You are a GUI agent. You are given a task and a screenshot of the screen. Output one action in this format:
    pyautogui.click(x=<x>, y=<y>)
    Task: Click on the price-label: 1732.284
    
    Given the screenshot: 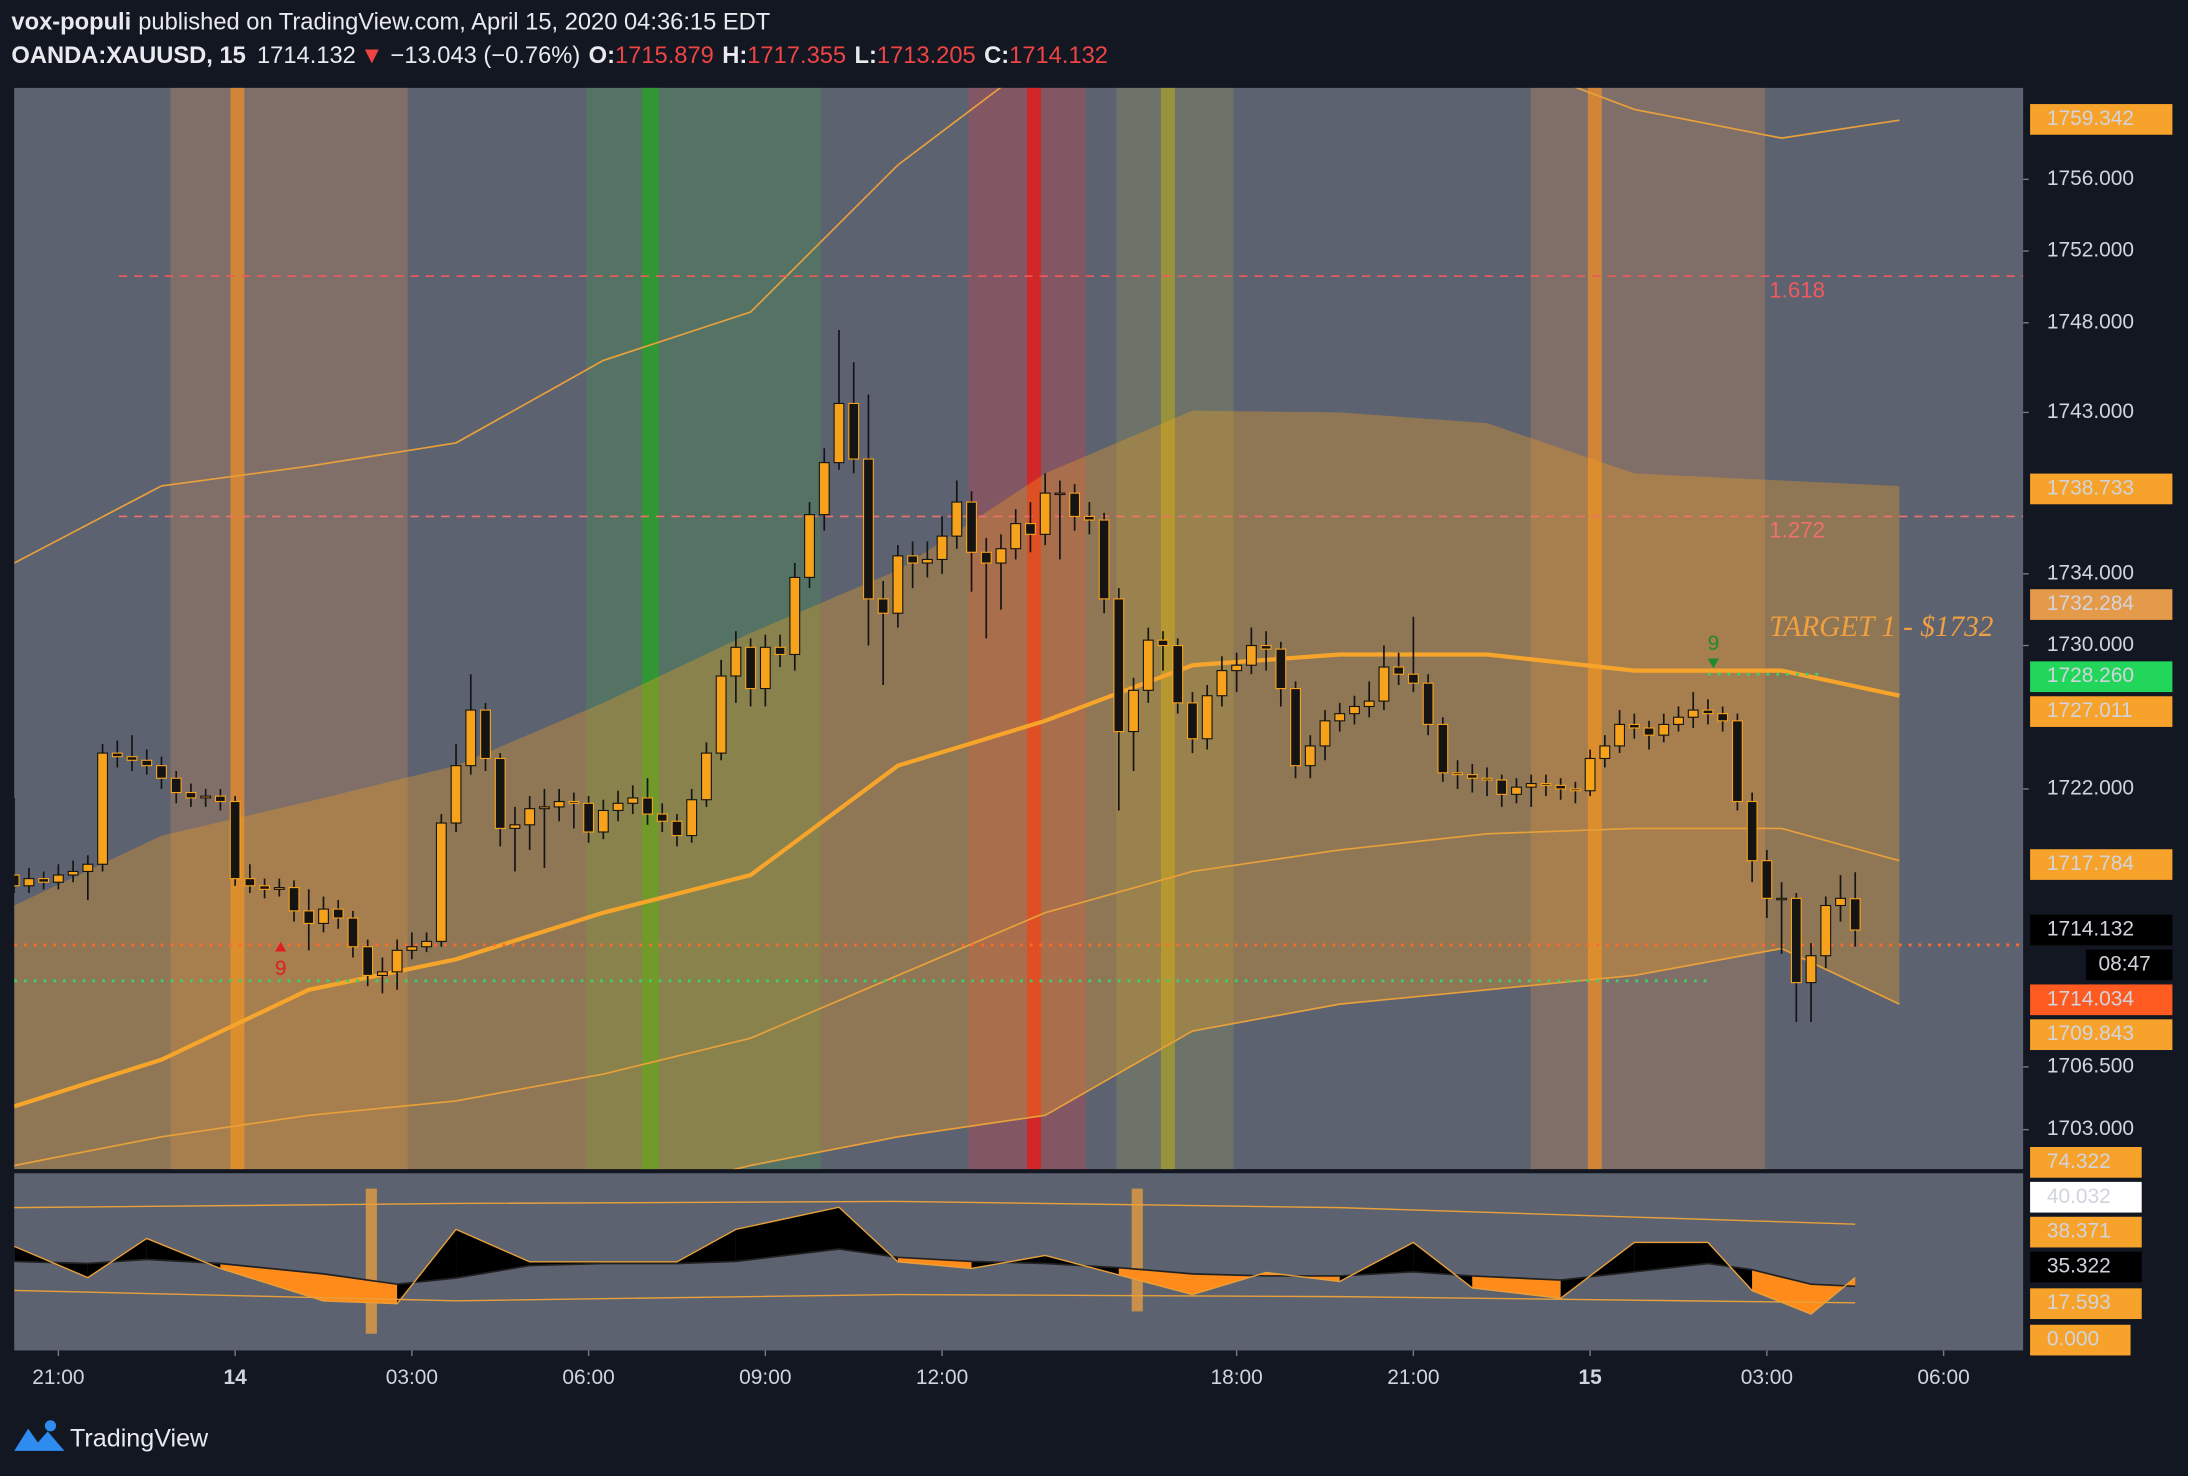 What is the action you would take?
    pyautogui.click(x=2091, y=603)
    